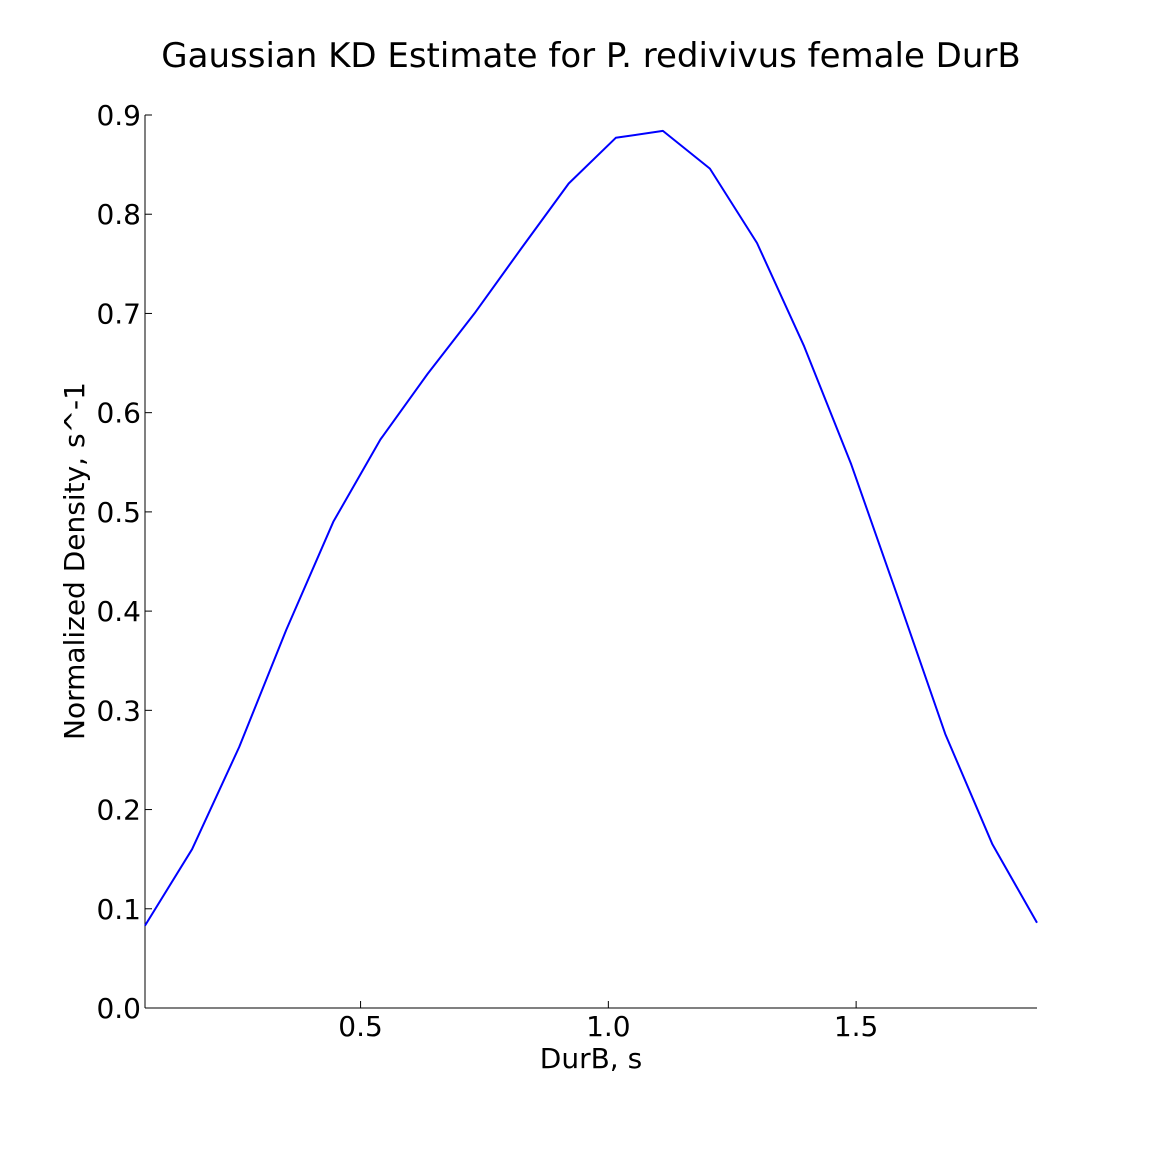  I want to click on y-tick-label: 0.8, so click(118, 214).